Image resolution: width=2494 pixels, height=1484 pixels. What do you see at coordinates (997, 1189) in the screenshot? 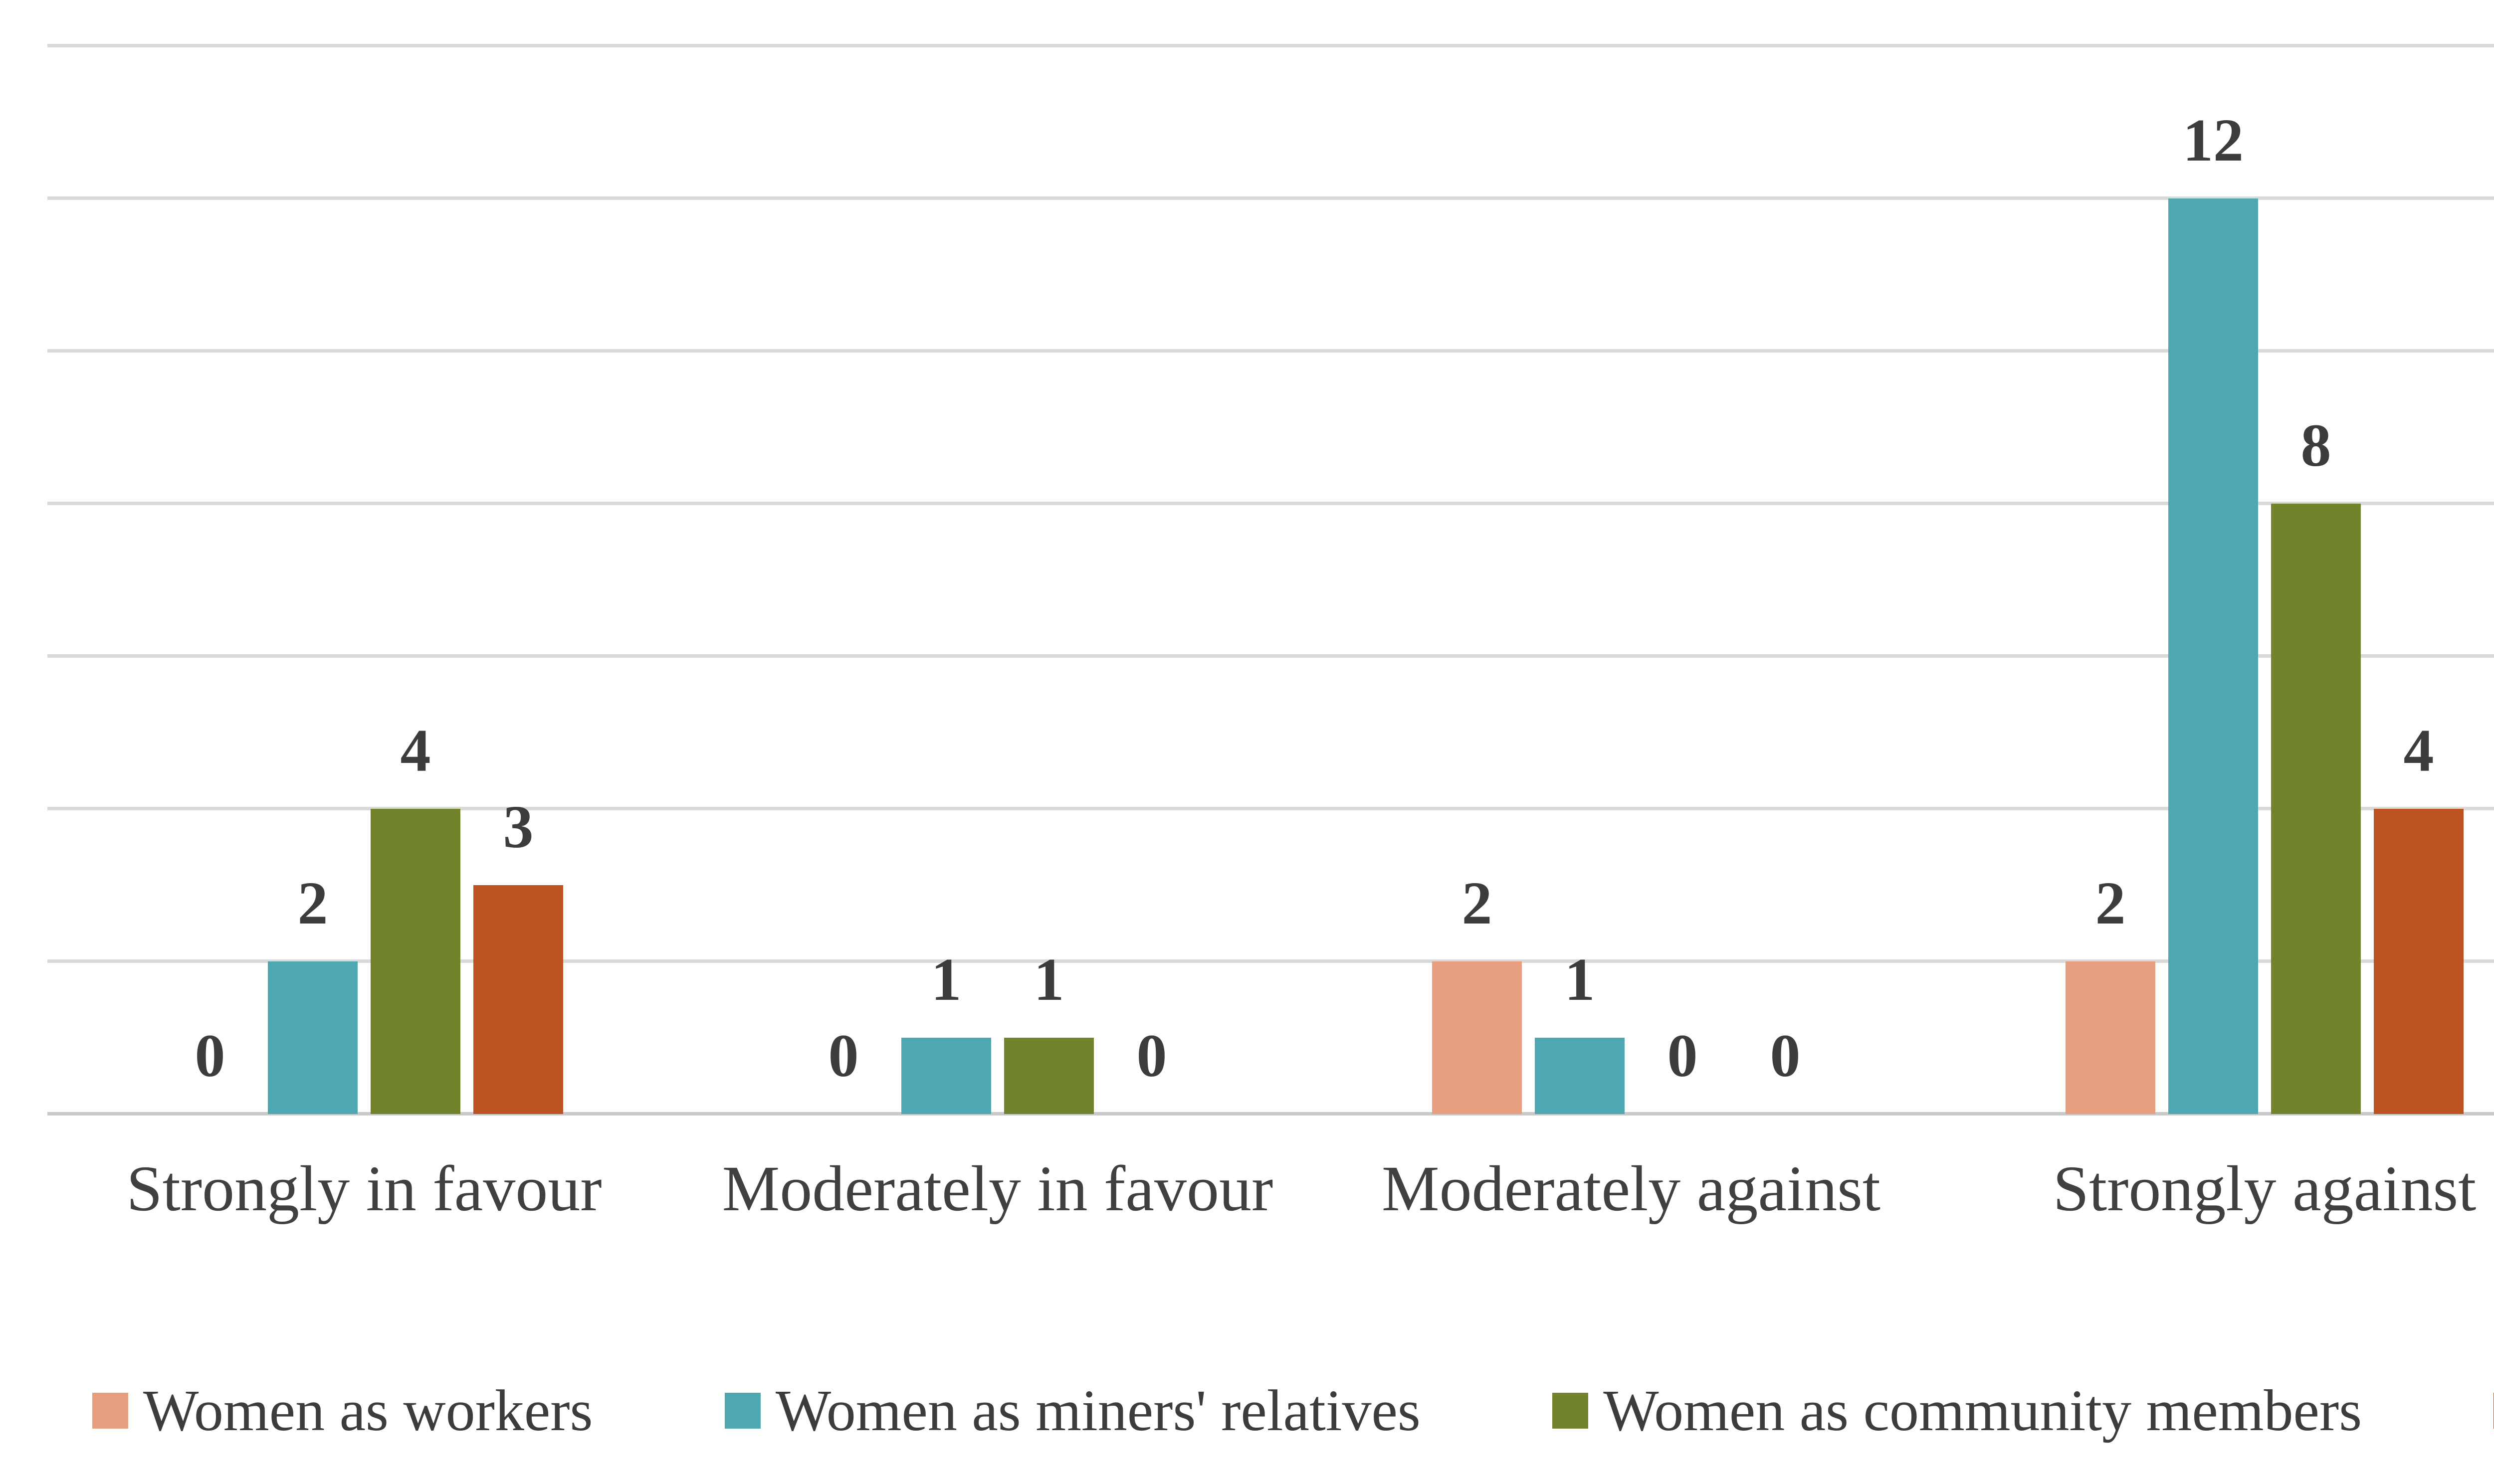
I see `category-label: Moderately in favour` at bounding box center [997, 1189].